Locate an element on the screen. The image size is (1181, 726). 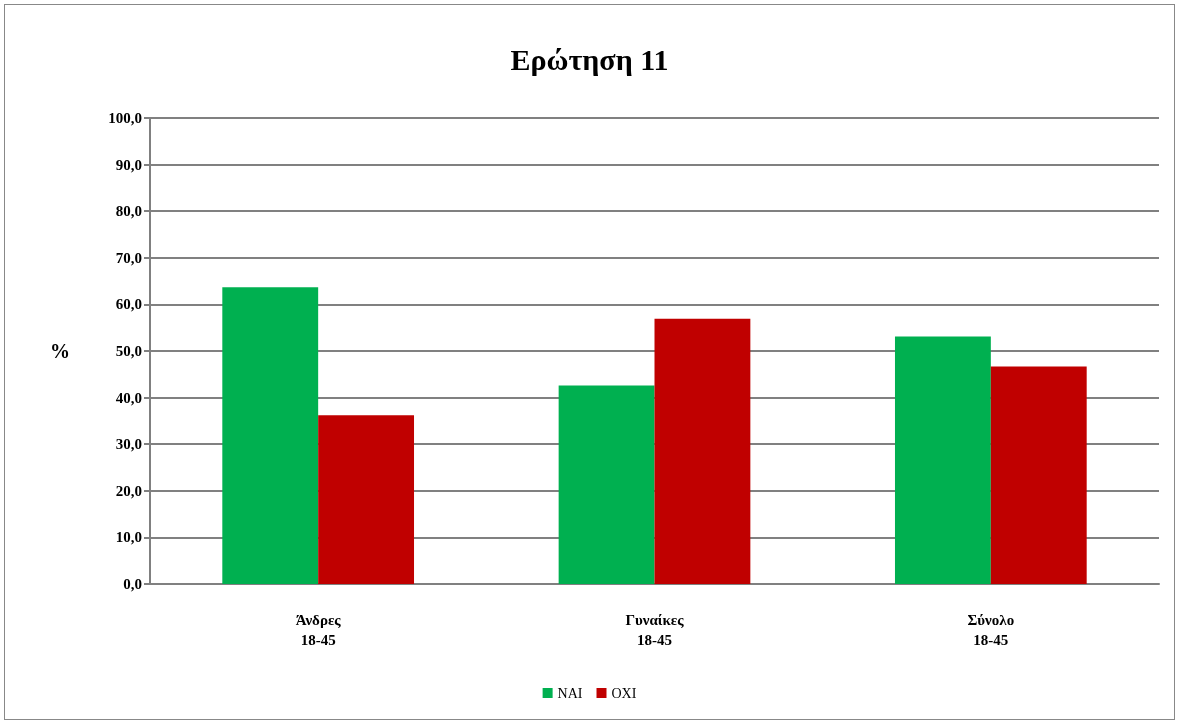
y-tick-label: 90,0 is located at coordinates (128, 164).